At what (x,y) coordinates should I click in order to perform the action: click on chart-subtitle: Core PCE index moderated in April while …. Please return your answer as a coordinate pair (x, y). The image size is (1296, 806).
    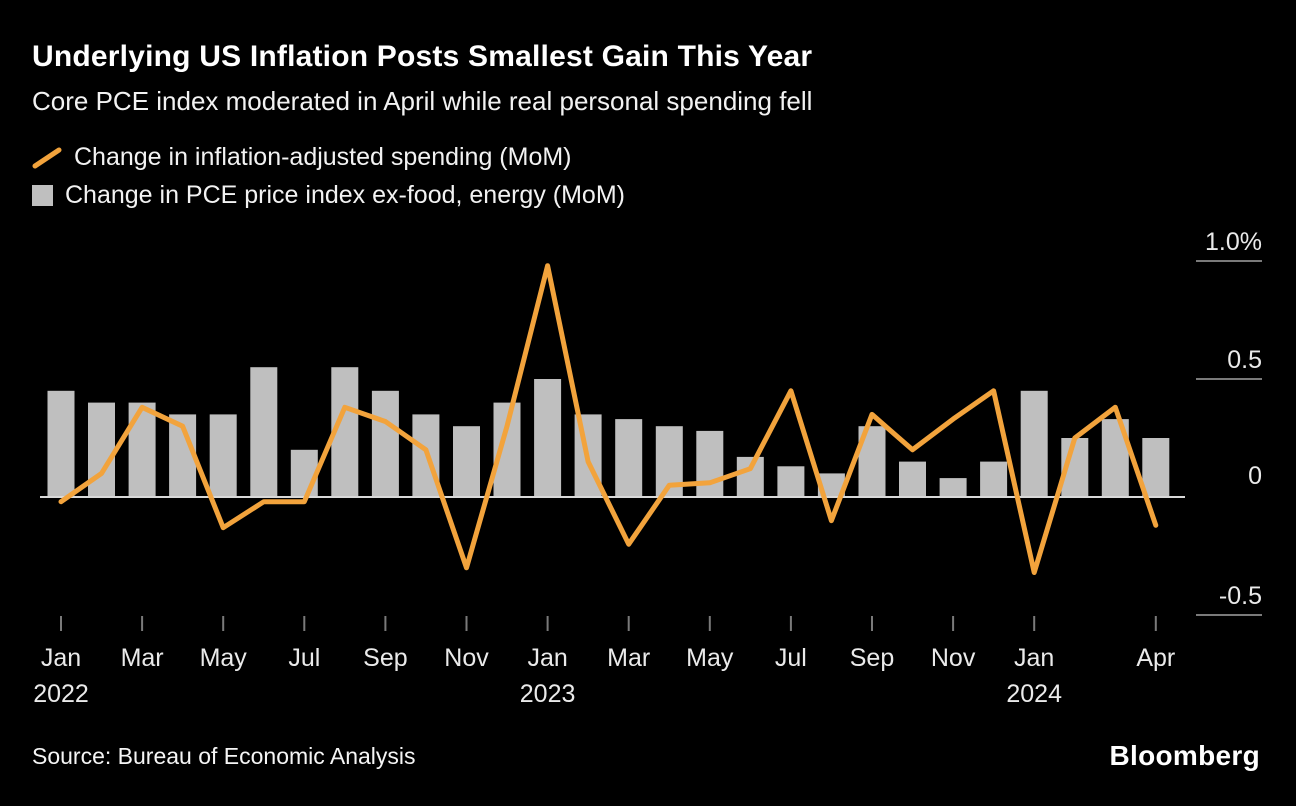
    Looking at the image, I should click on (422, 101).